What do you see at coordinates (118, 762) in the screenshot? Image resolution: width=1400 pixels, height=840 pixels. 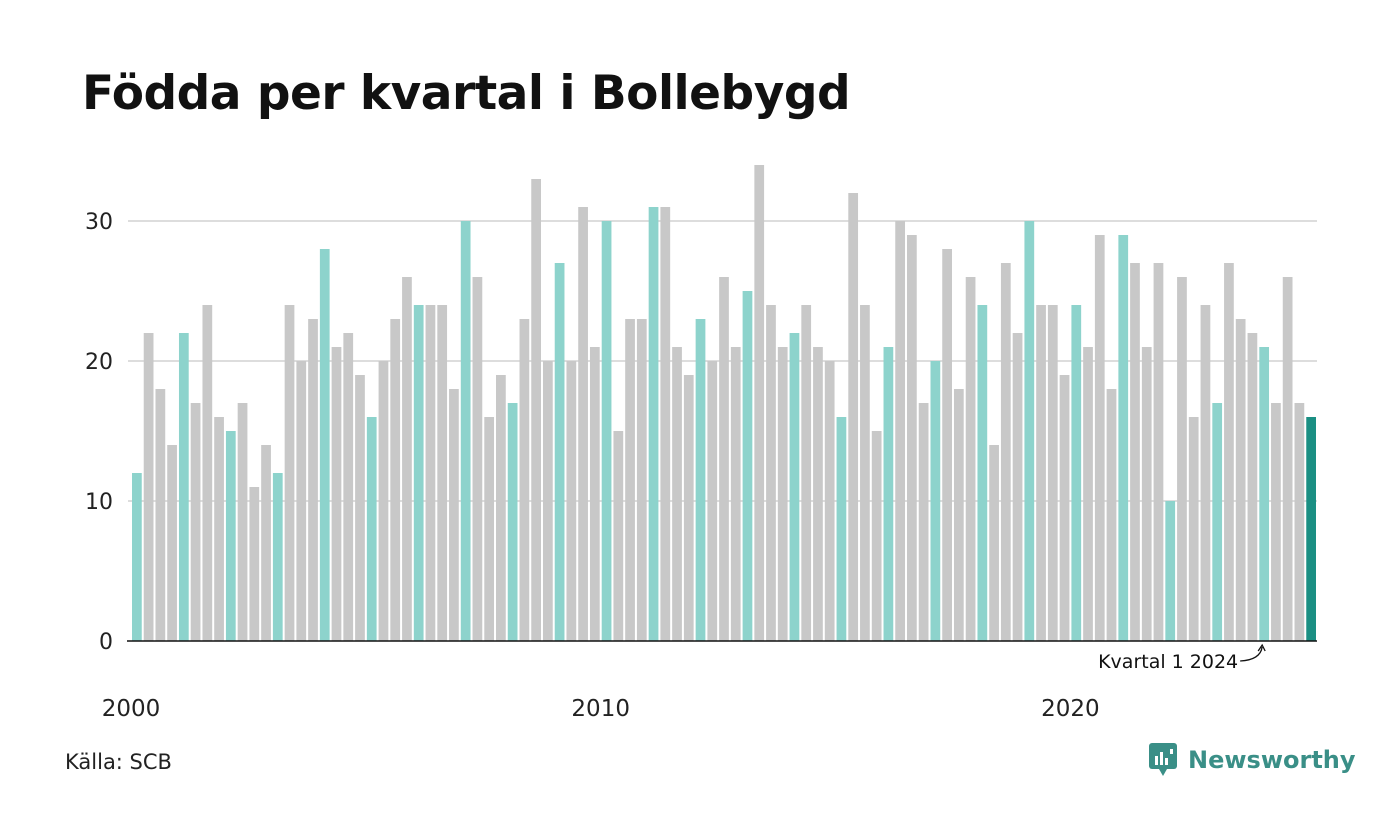 I see `source-label: Källa: SCB` at bounding box center [118, 762].